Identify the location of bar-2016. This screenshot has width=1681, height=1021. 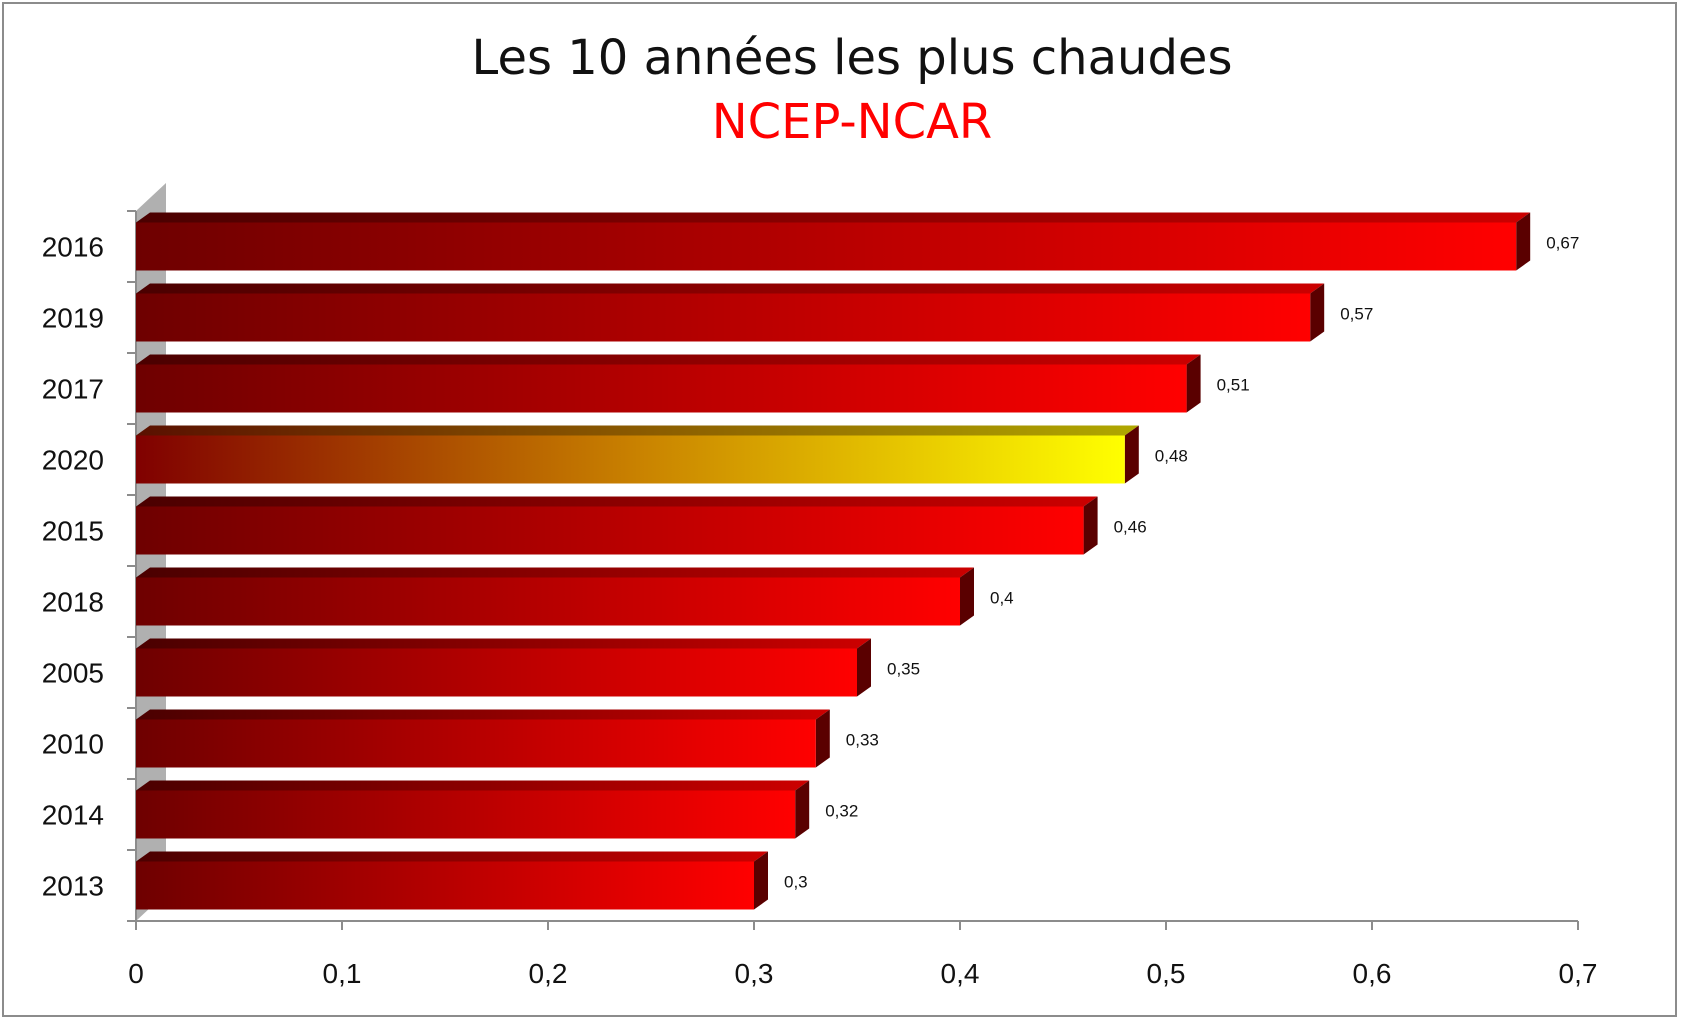
(833, 241).